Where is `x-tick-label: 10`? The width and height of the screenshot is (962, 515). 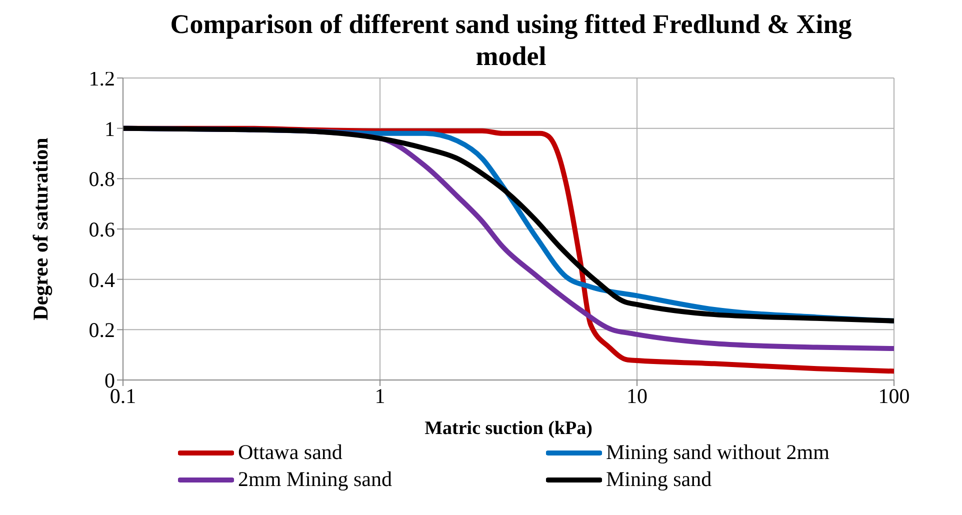 x-tick-label: 10 is located at coordinates (637, 396).